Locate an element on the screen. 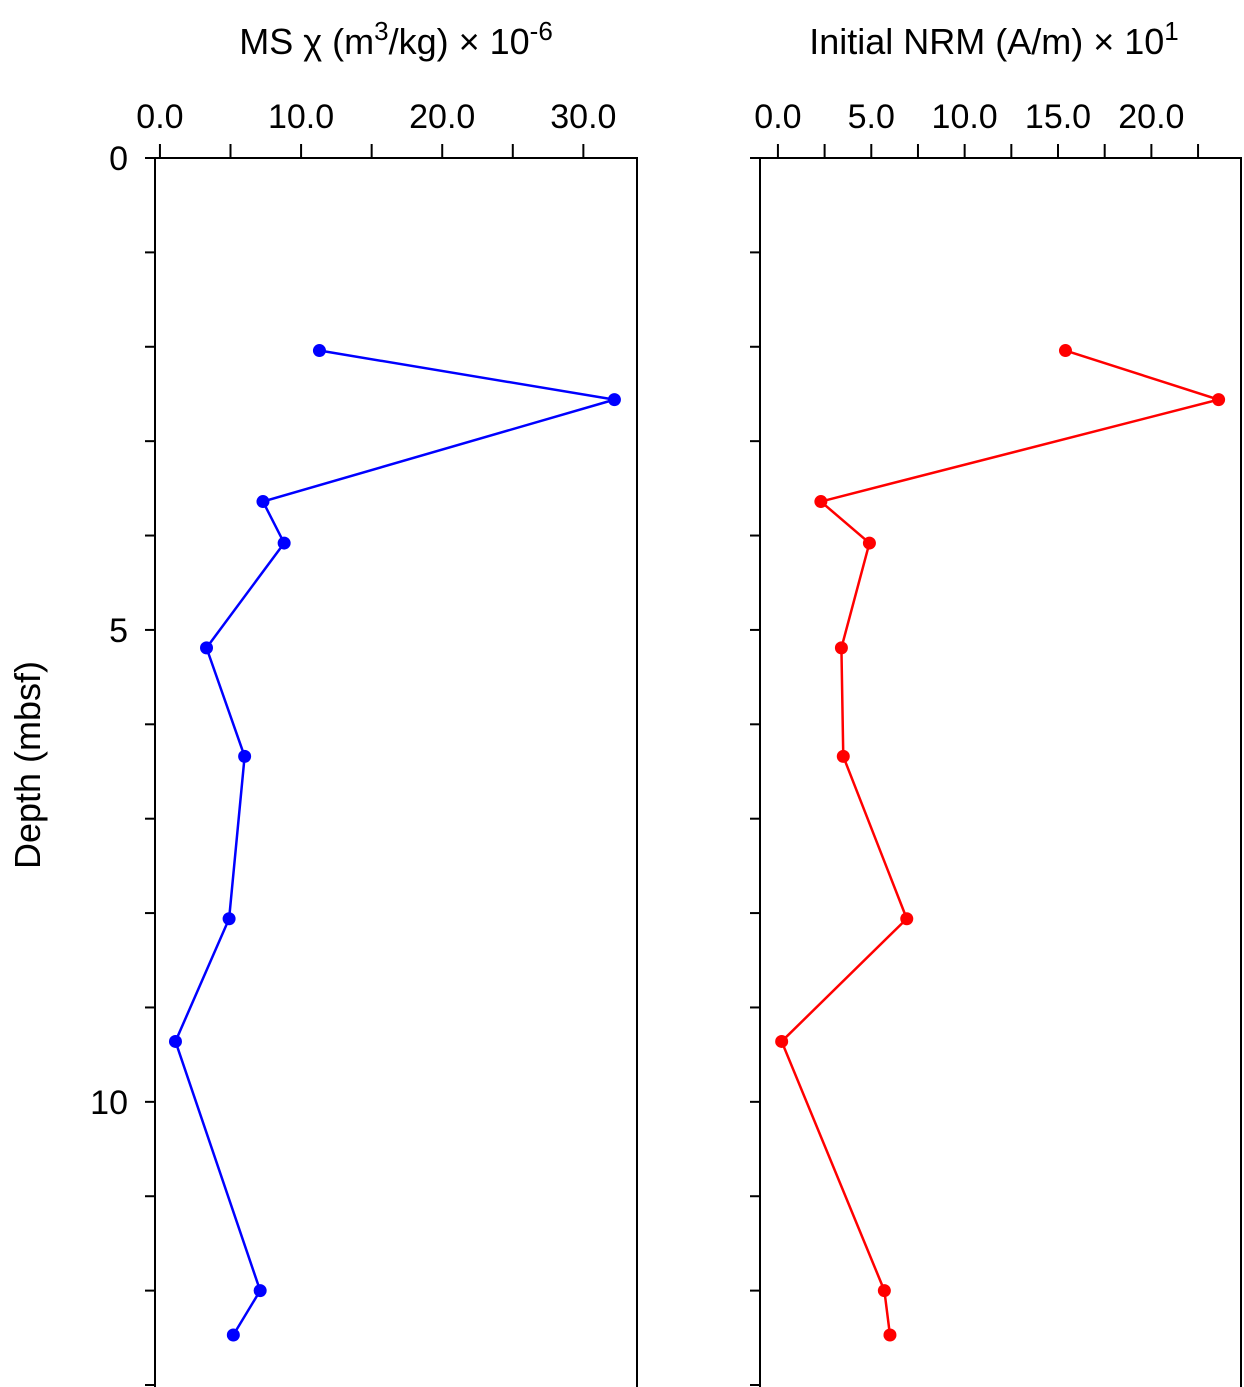 The width and height of the screenshot is (1244, 1387). x-tick-label: 5.0 is located at coordinates (871, 117).